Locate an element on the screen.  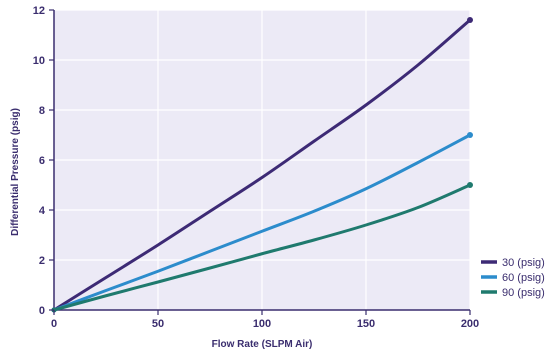
y-tick-label: 8 is located at coordinates (42, 111).